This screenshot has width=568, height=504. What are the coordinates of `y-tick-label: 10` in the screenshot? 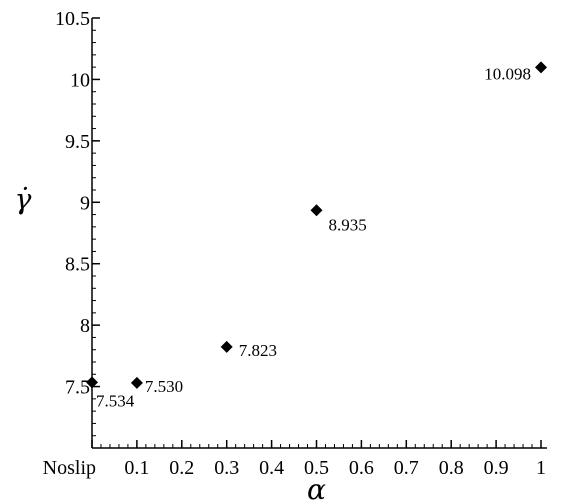 It's located at (80, 80).